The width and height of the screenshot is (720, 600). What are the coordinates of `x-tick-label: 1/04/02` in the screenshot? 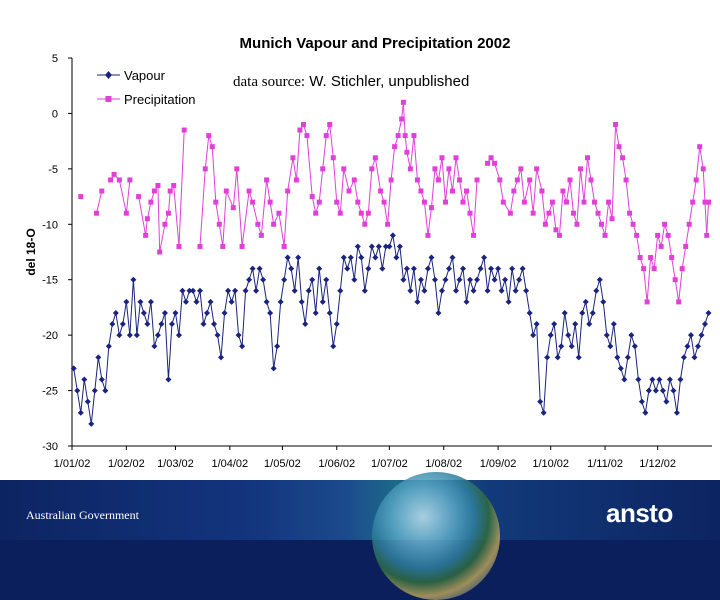 It's located at (229, 464).